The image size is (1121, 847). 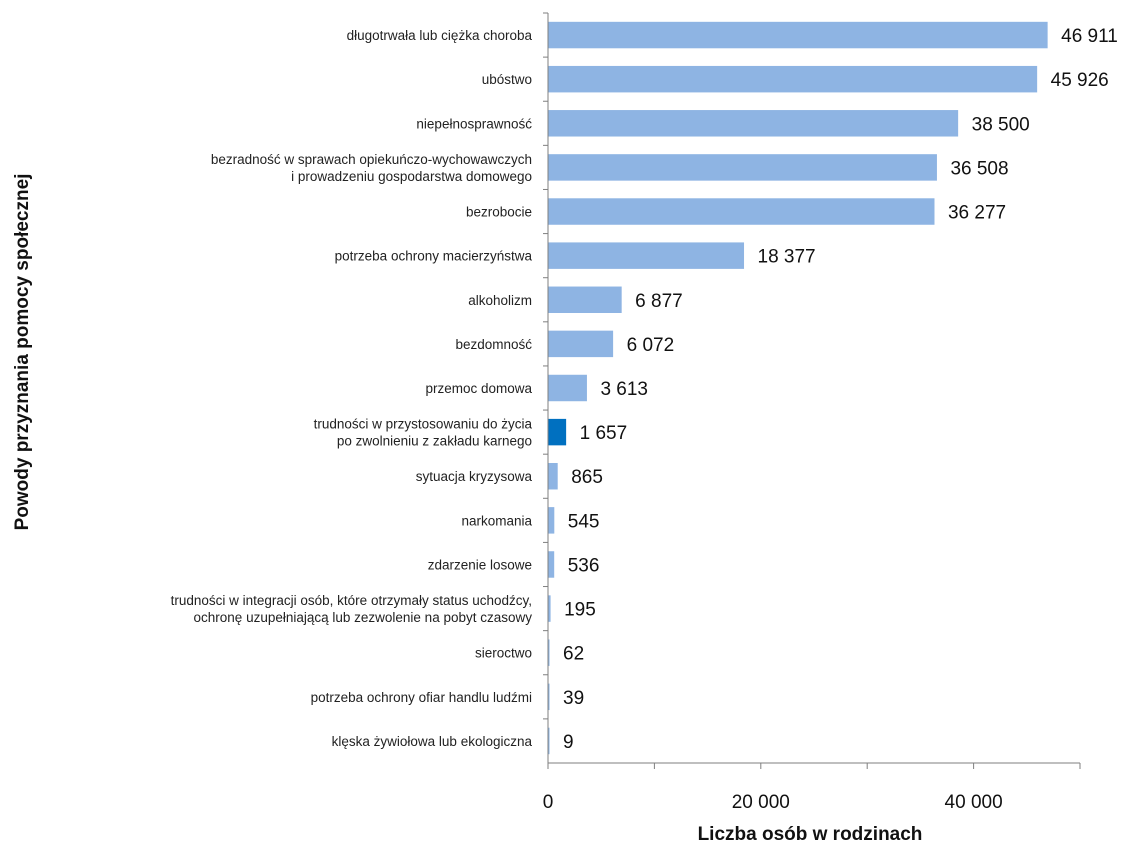 I want to click on category-label-11-0: narkomania, so click(x=496, y=520).